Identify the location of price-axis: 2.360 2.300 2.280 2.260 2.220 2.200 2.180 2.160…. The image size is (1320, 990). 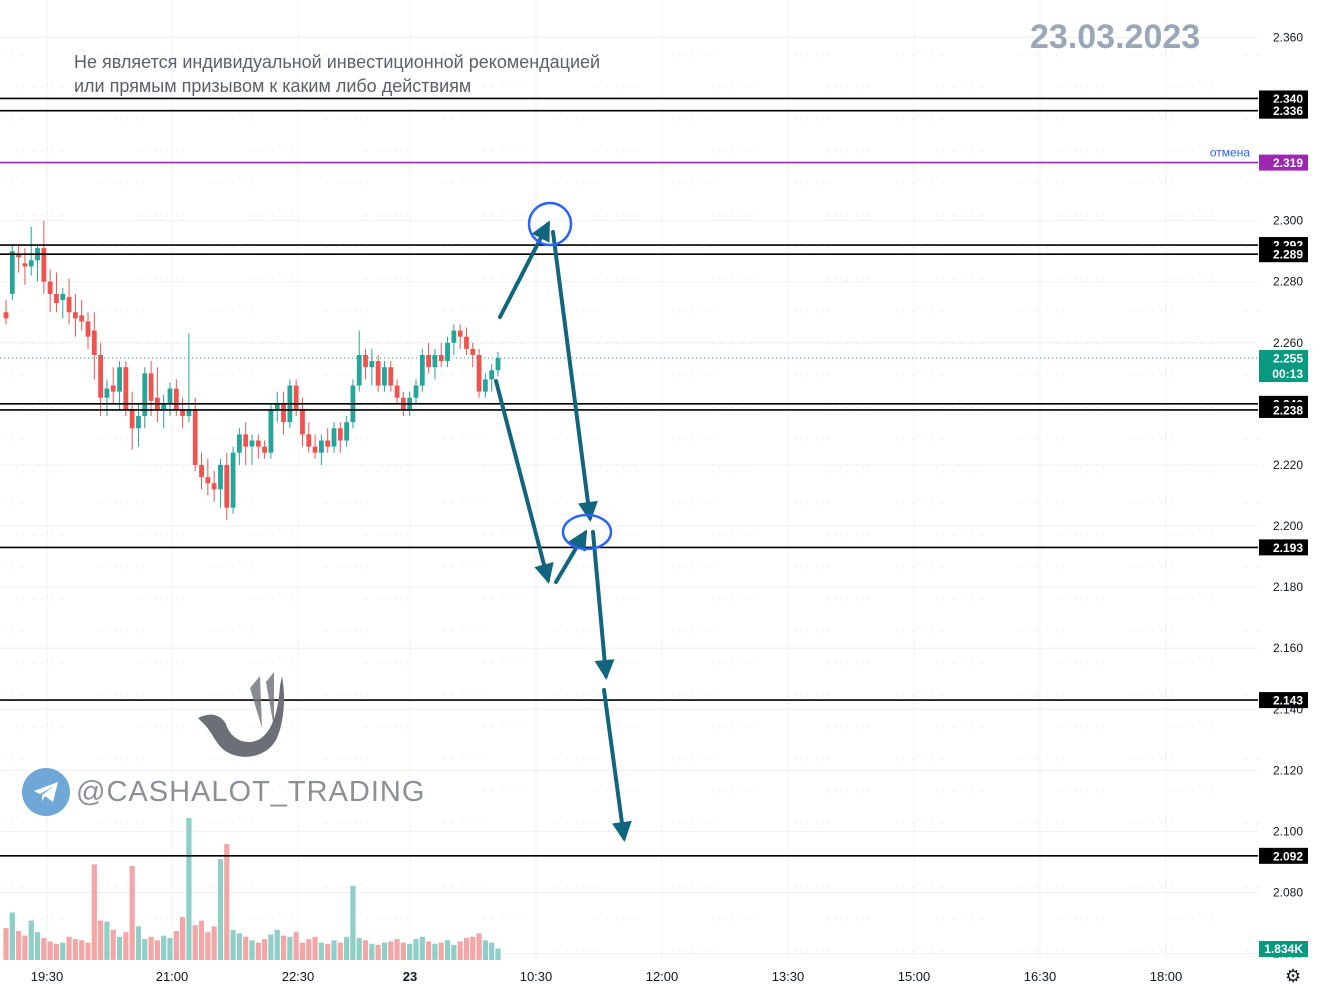
(1289, 481).